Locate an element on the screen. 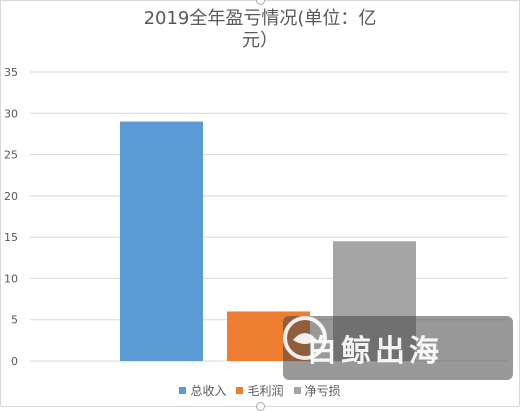 The image size is (520, 411). chart-title-line-2: 元） is located at coordinates (260, 40).